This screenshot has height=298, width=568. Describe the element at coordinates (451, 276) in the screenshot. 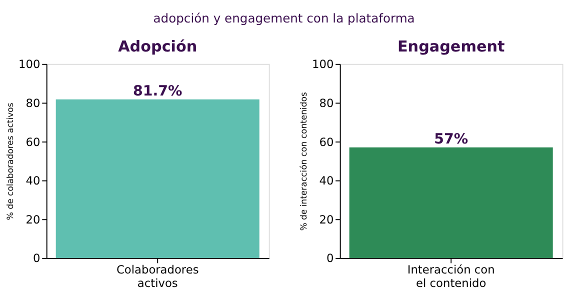

I see `x-tick-label: Interacción con el contenido` at that location.